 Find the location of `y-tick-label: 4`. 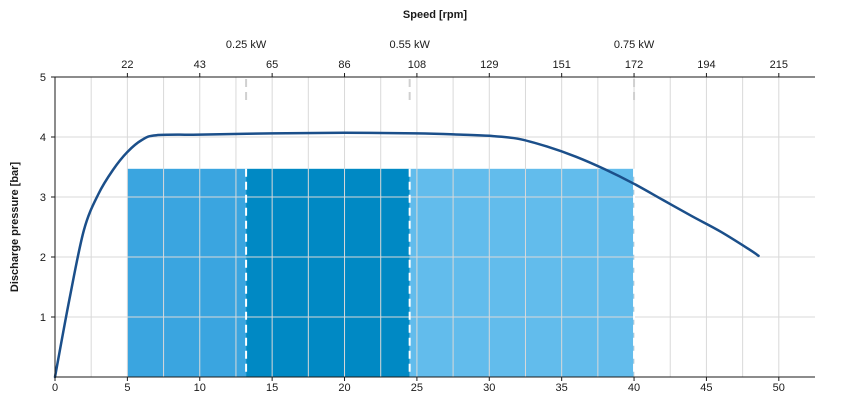

y-tick-label: 4 is located at coordinates (43, 138).